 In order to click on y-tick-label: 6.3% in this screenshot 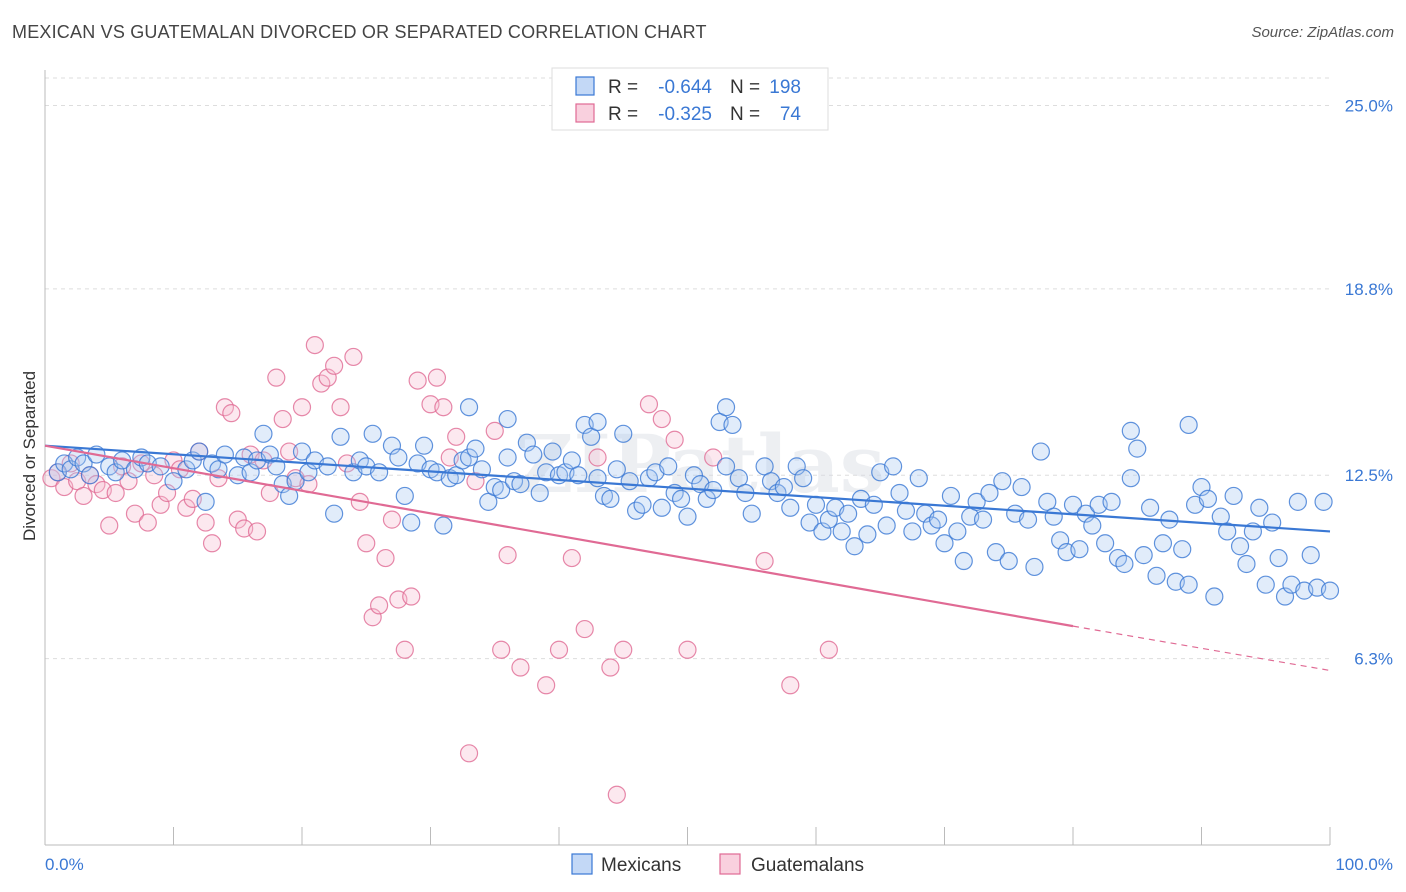, I will do `click(1373, 659)`.